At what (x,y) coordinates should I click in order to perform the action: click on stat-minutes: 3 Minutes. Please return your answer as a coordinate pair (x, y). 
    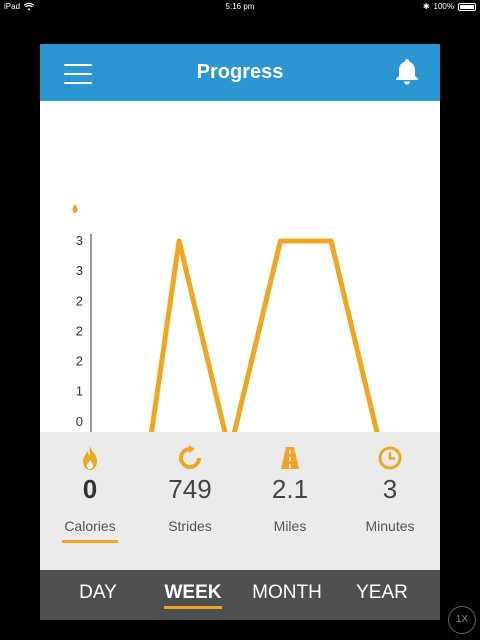
    Looking at the image, I should click on (390, 521).